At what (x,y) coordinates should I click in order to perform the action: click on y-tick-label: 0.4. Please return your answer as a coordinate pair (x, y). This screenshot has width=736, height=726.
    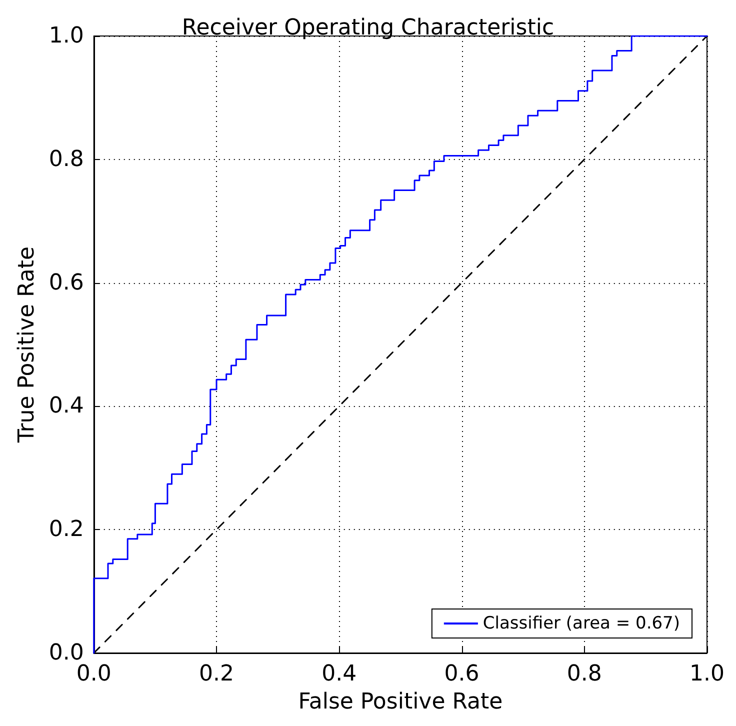
    Looking at the image, I should click on (66, 406).